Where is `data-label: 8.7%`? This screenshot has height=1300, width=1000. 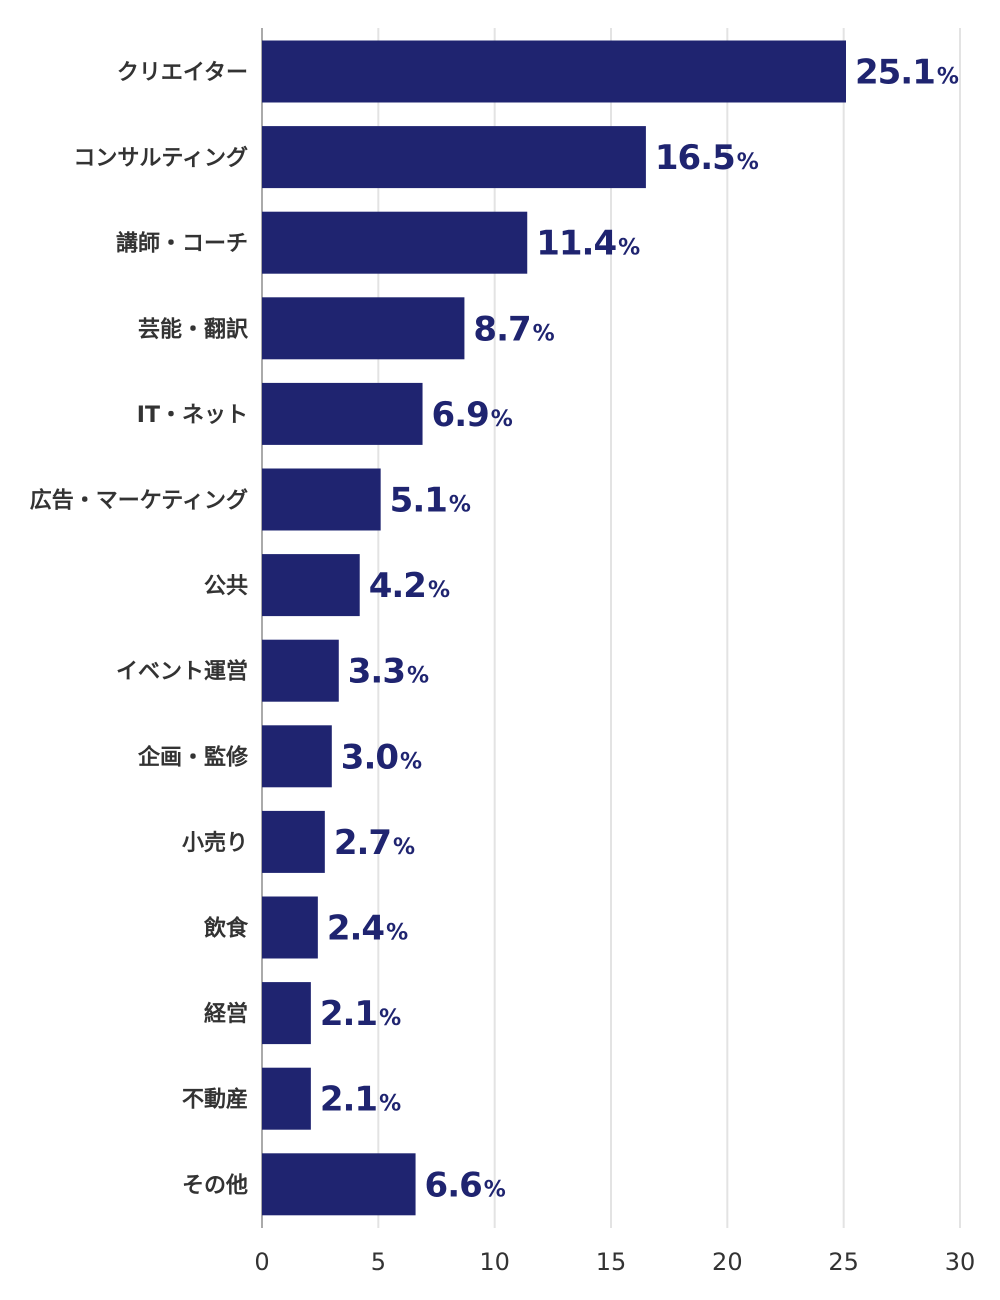 data-label: 8.7% is located at coordinates (513, 329).